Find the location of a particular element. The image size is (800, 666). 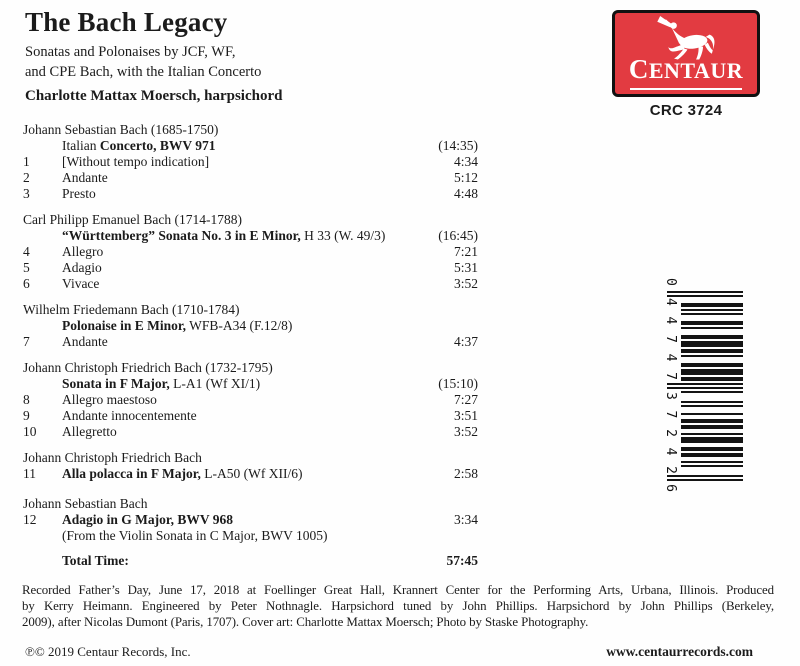

row-title: Italian Concerto, BWV 971 is located at coordinates (139, 145).